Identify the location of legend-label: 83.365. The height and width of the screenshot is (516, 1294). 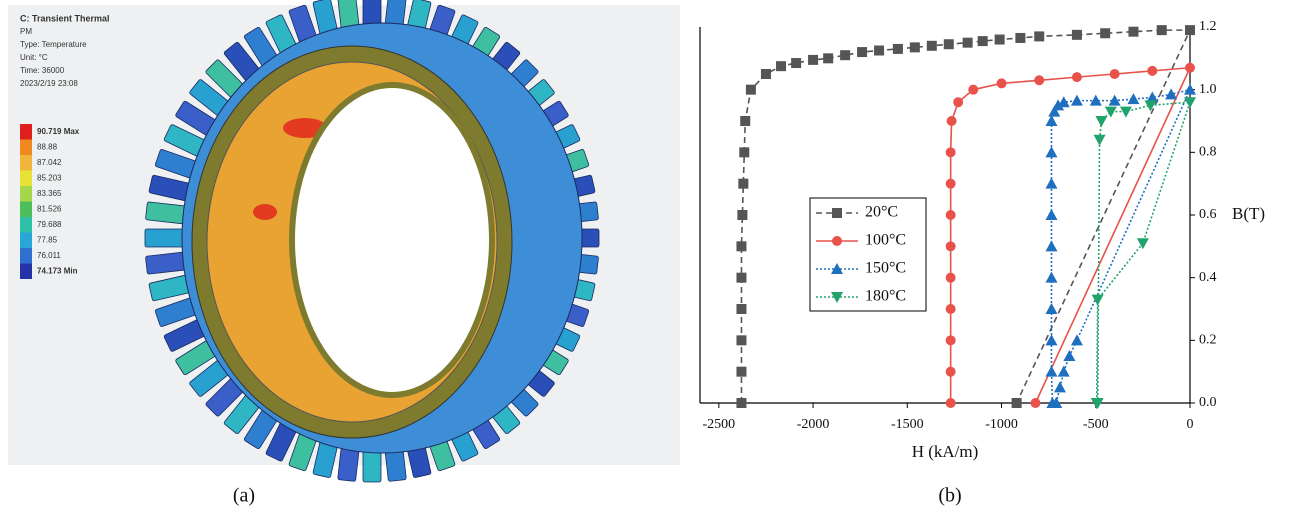
(49, 193).